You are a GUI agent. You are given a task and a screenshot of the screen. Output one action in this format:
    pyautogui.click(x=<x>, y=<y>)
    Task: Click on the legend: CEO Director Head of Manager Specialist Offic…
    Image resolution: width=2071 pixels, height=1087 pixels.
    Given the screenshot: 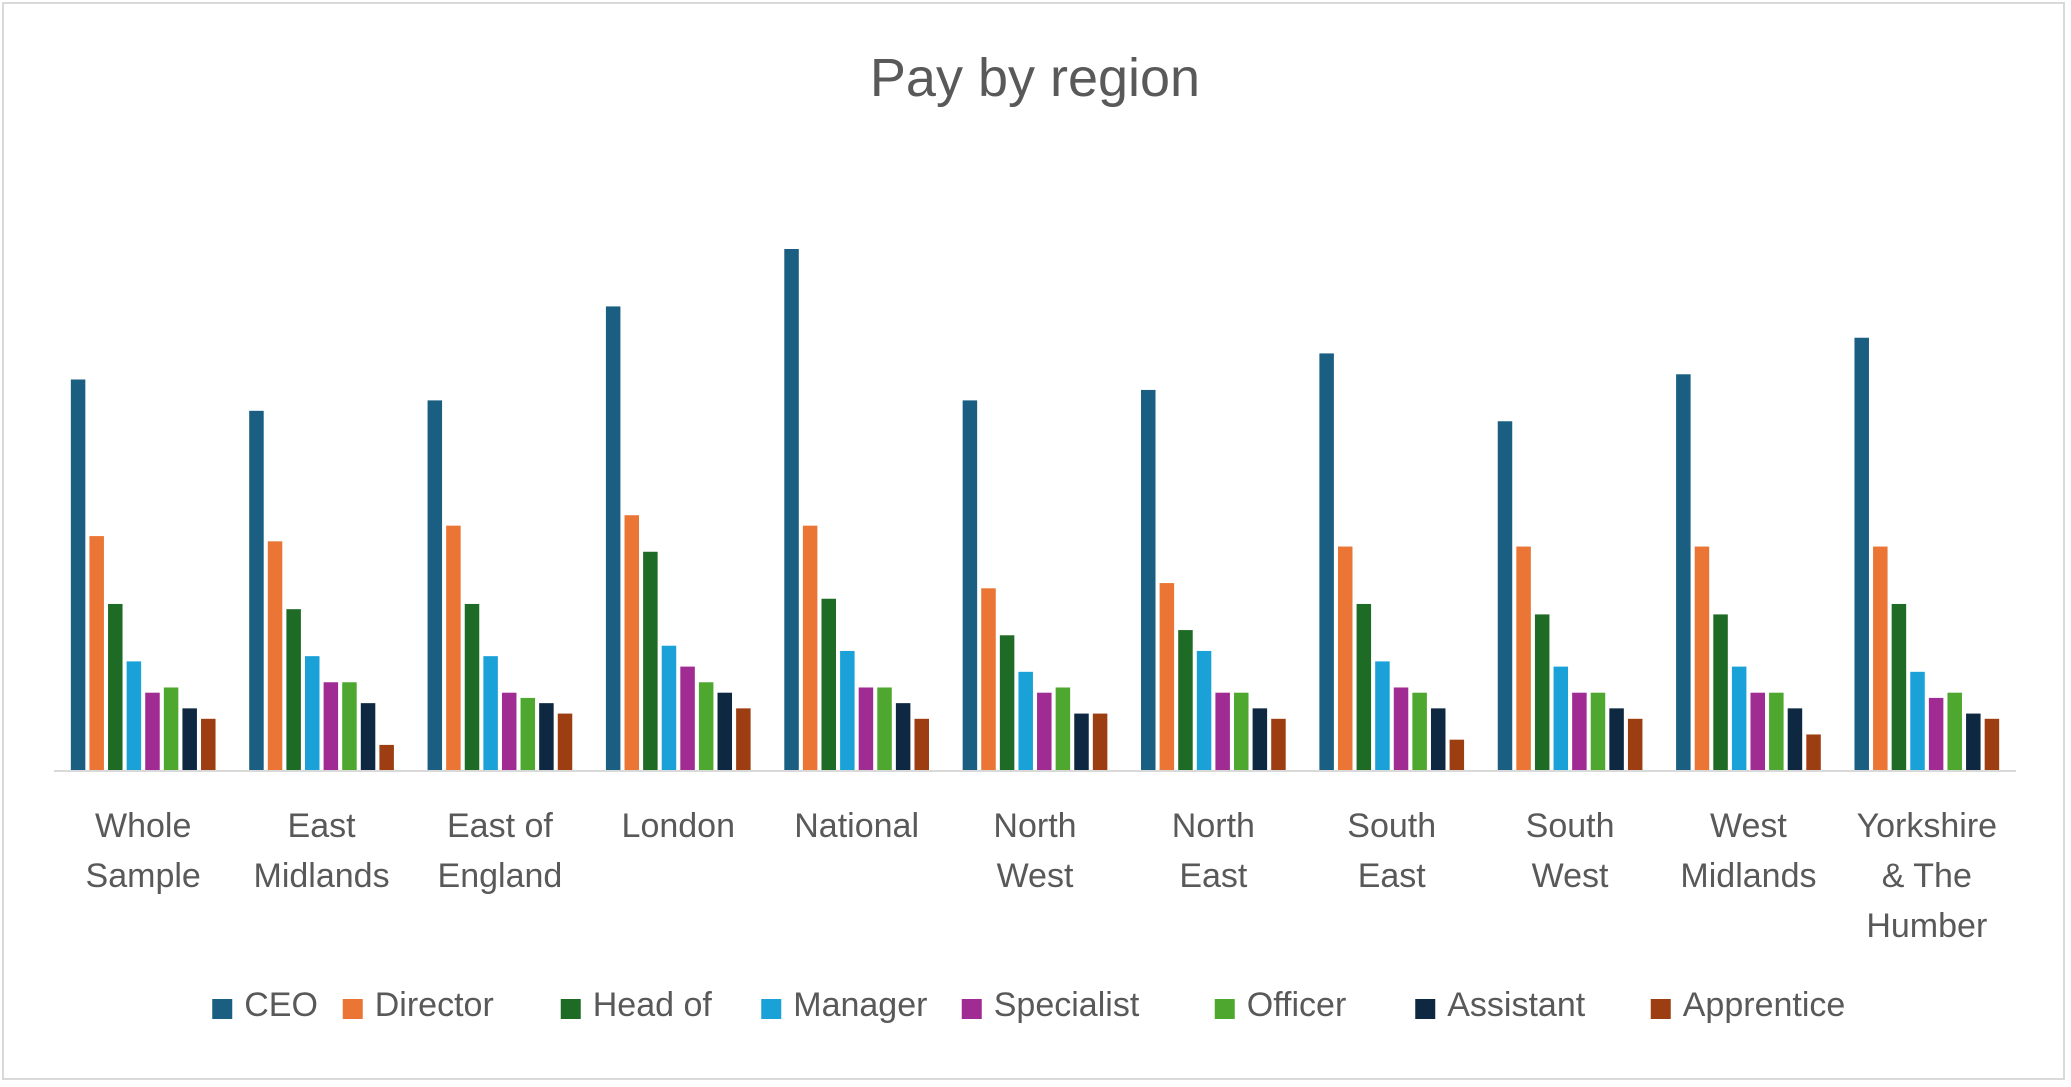 What is the action you would take?
    pyautogui.click(x=1028, y=1005)
    